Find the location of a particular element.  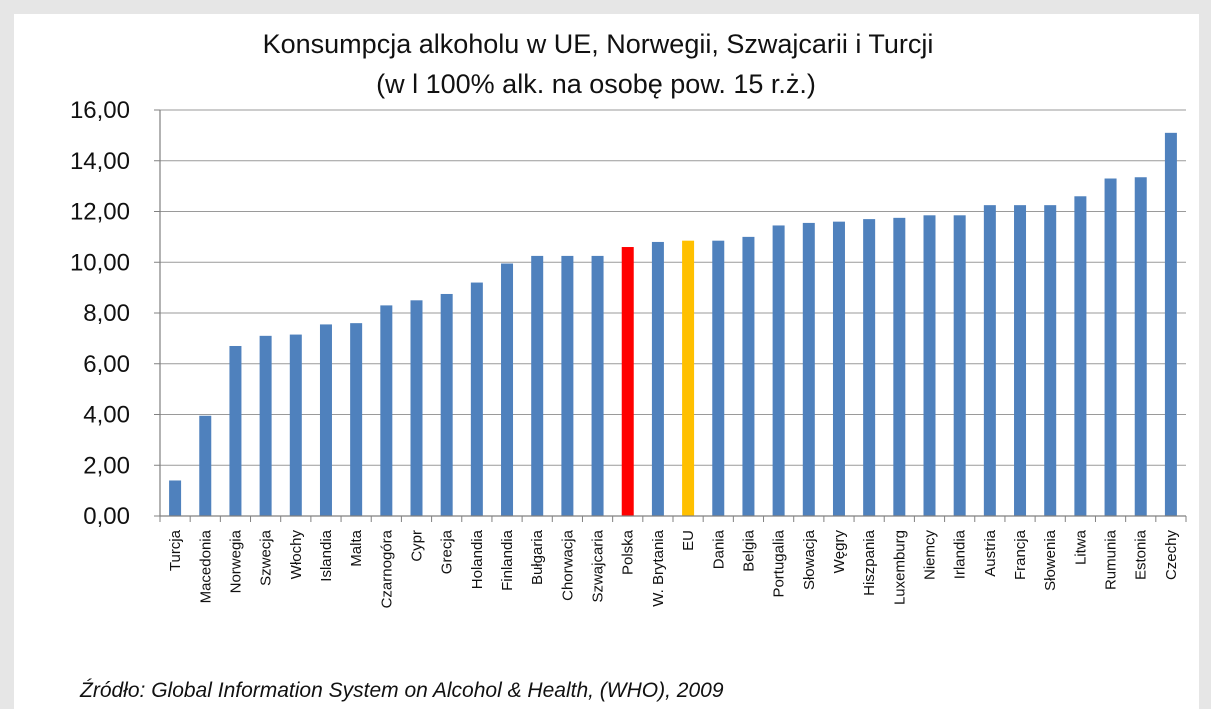

bar-szwajcaria is located at coordinates (597, 385).